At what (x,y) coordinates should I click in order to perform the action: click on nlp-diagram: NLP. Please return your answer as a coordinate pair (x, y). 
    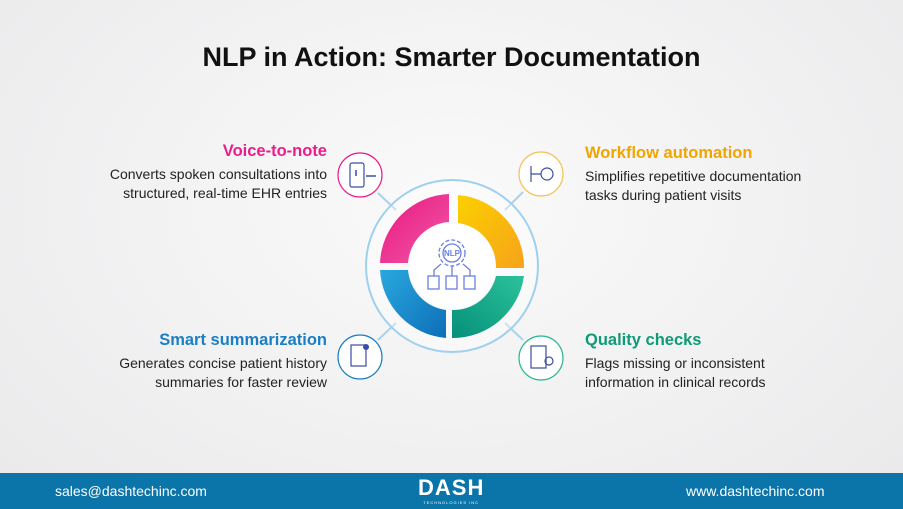
    Looking at the image, I should click on (450, 266).